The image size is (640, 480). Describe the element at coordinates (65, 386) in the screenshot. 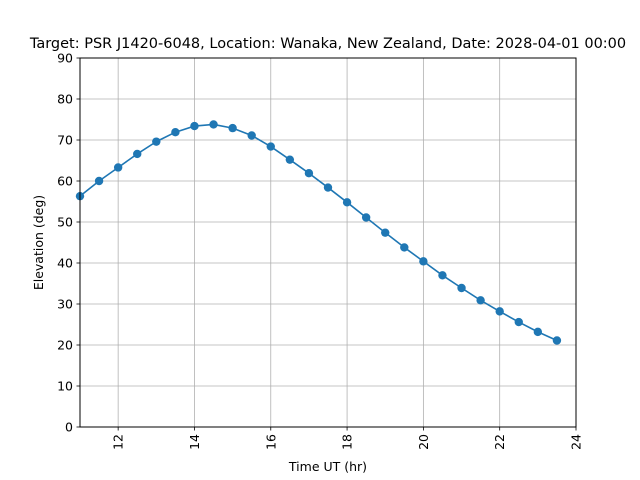

I see `y-tick-label: 10` at that location.